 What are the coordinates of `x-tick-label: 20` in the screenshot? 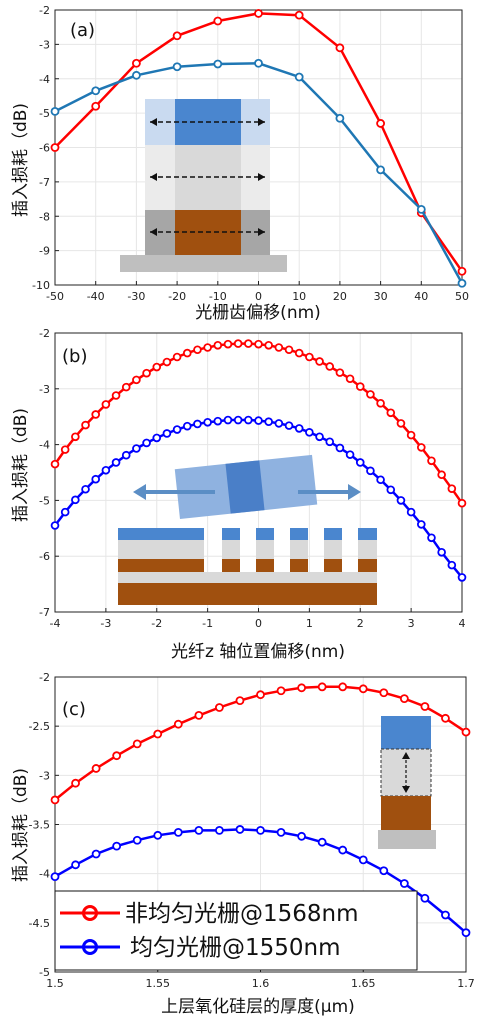 It's located at (340, 296).